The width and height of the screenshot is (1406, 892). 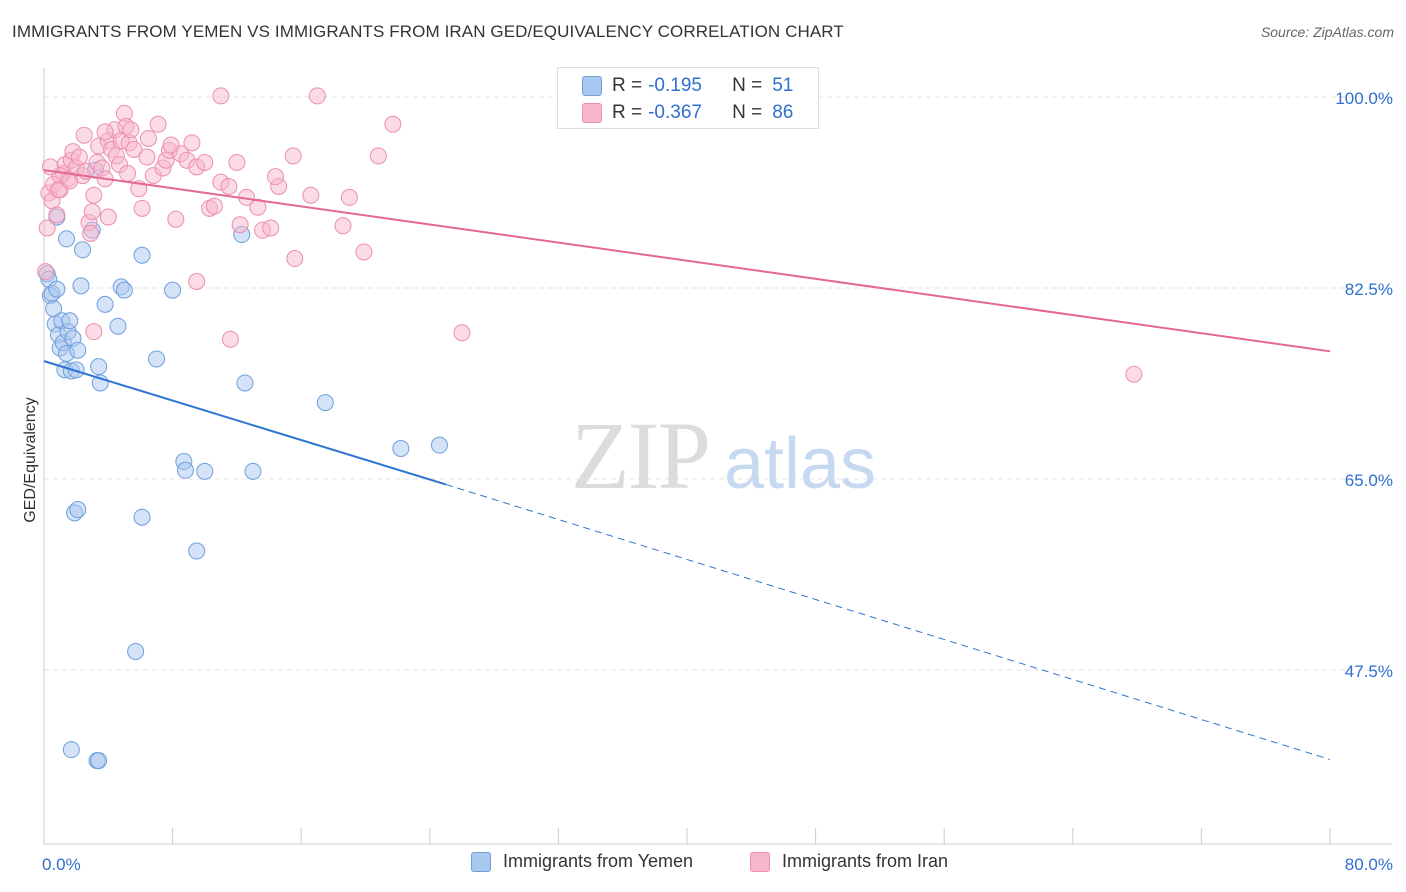 I want to click on n-label: N =, so click(x=747, y=85).